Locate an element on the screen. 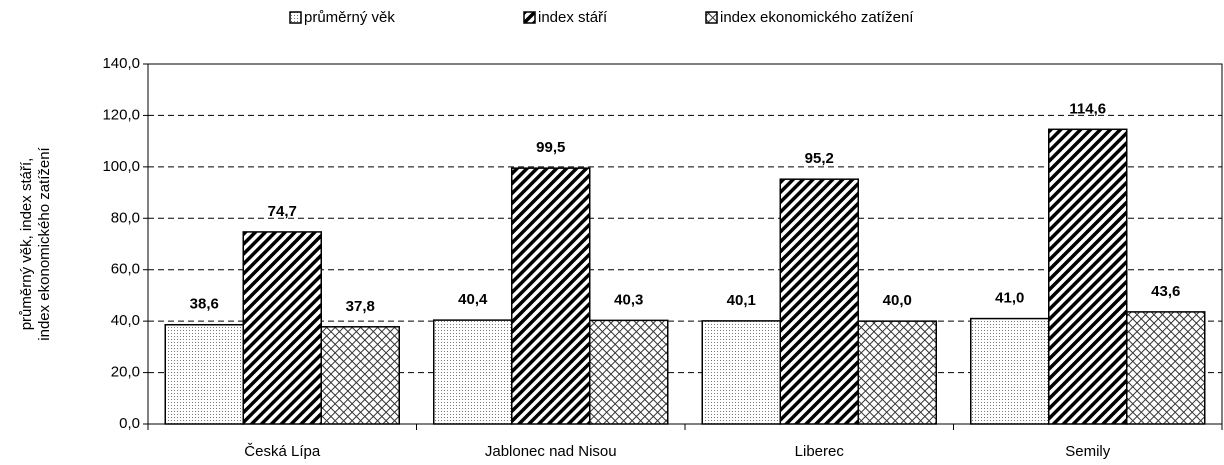 This screenshot has height=465, width=1224. value-label: 99,5 is located at coordinates (550, 147).